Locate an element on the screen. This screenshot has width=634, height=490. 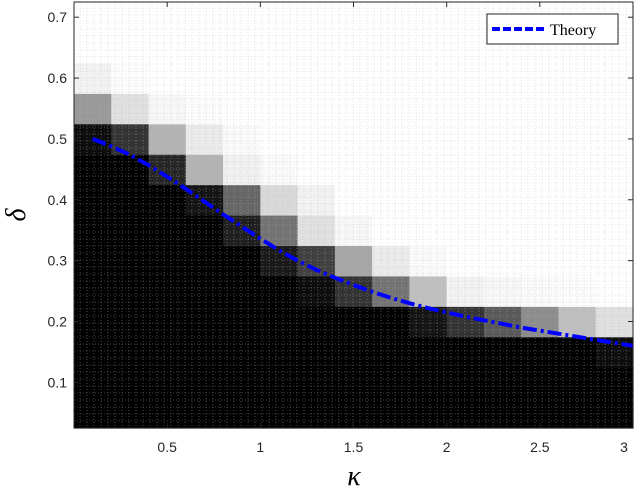
legend-label-theory: Theory is located at coordinates (573, 30).